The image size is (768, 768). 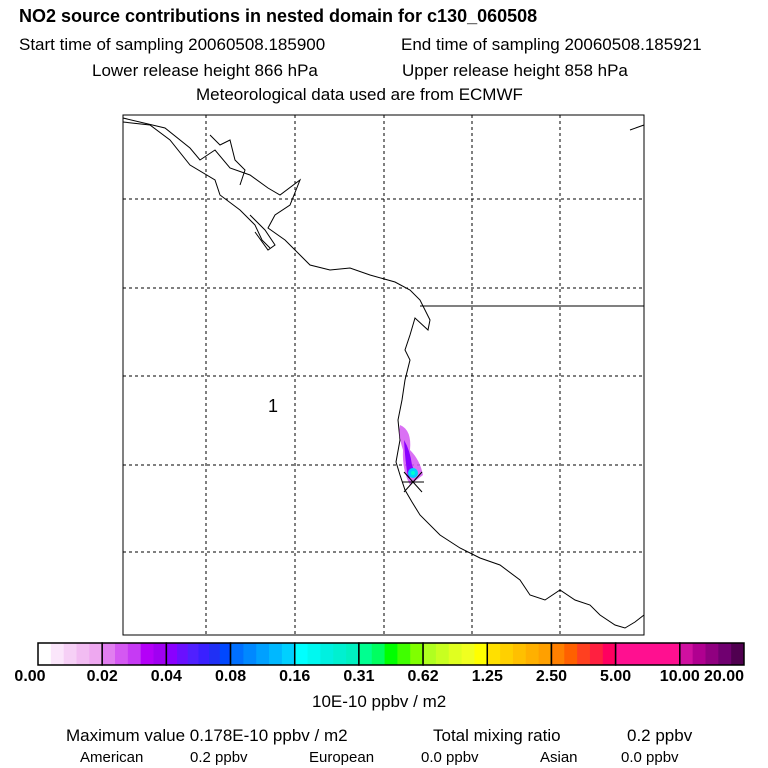 What do you see at coordinates (551, 44) in the screenshot?
I see `end-time: End time of sampling 20060508.185921` at bounding box center [551, 44].